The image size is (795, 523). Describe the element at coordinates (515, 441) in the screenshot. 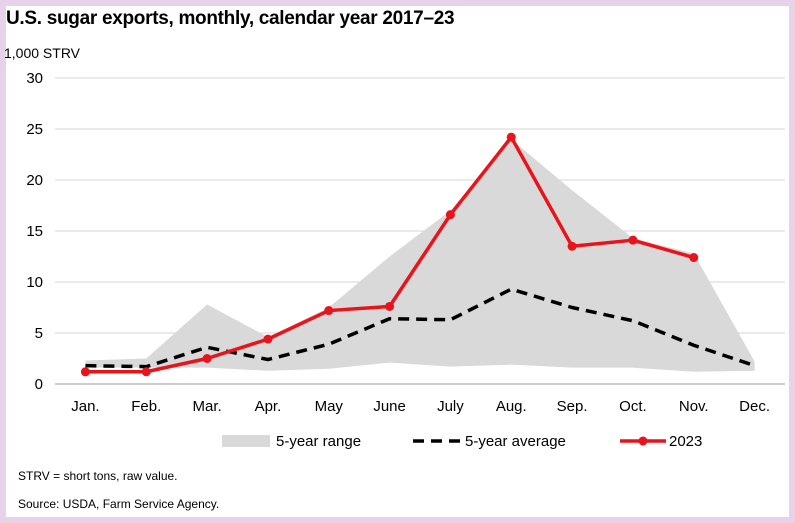

I see `legend-average-label: 5-year average` at that location.